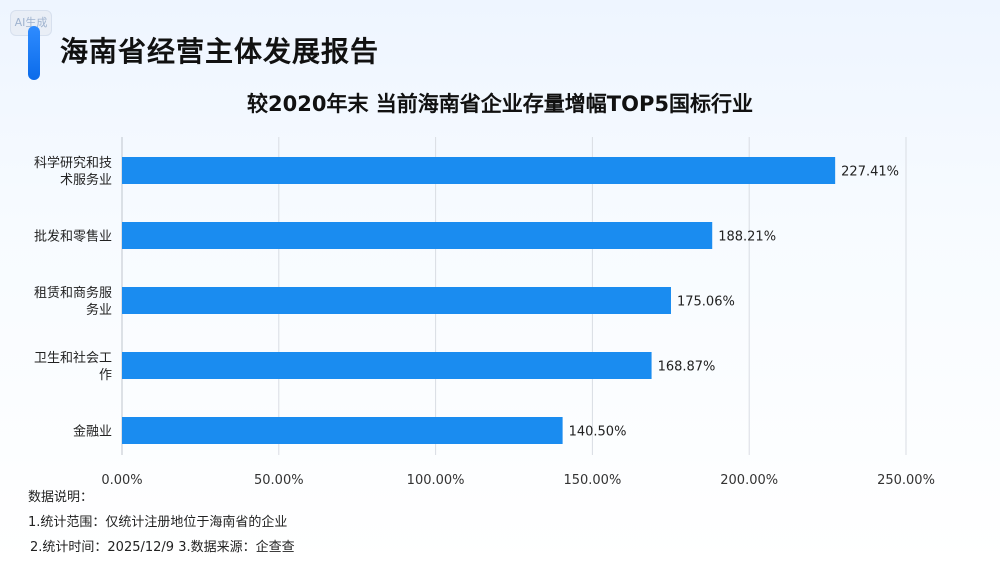  What do you see at coordinates (92, 432) in the screenshot?
I see `category-label: 金融业` at bounding box center [92, 432].